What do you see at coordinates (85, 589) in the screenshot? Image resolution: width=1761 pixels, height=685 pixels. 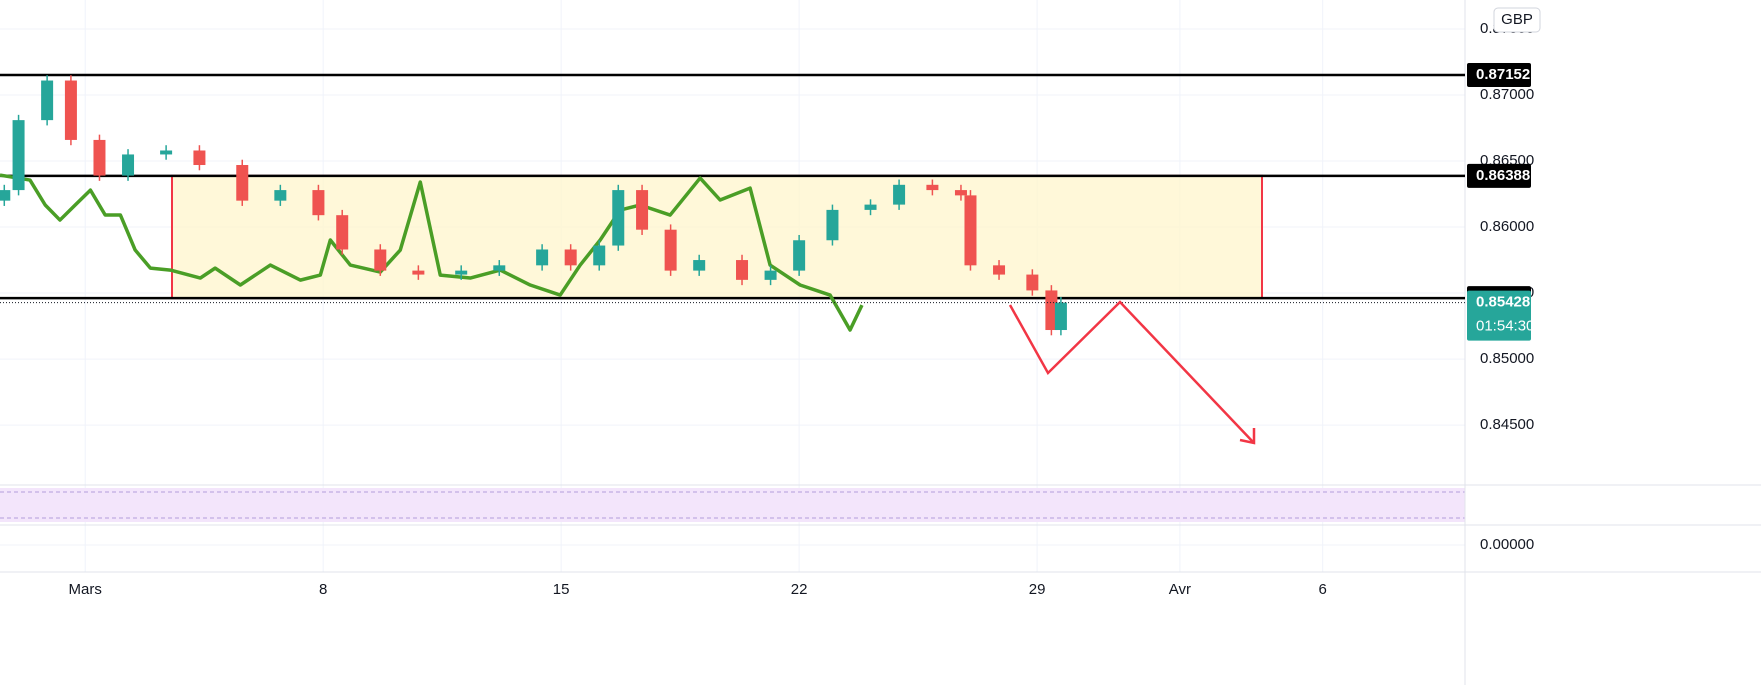 I see `x-tick-label: Mars` at bounding box center [85, 589].